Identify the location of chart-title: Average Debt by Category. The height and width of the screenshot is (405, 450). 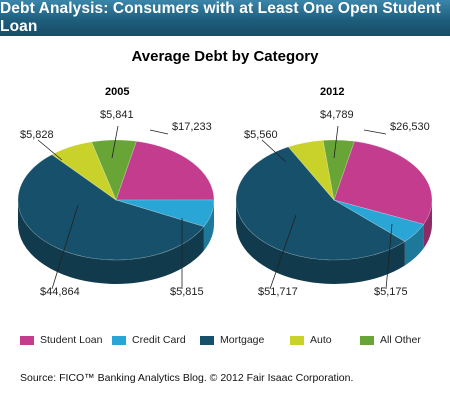
(225, 56).